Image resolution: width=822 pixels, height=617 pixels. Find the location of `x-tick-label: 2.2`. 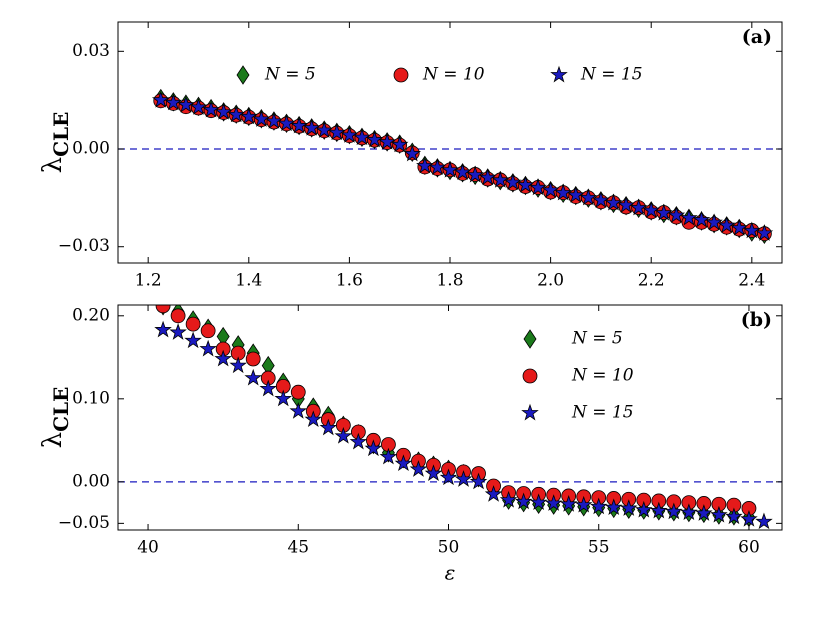

x-tick-label: 2.2 is located at coordinates (651, 281).